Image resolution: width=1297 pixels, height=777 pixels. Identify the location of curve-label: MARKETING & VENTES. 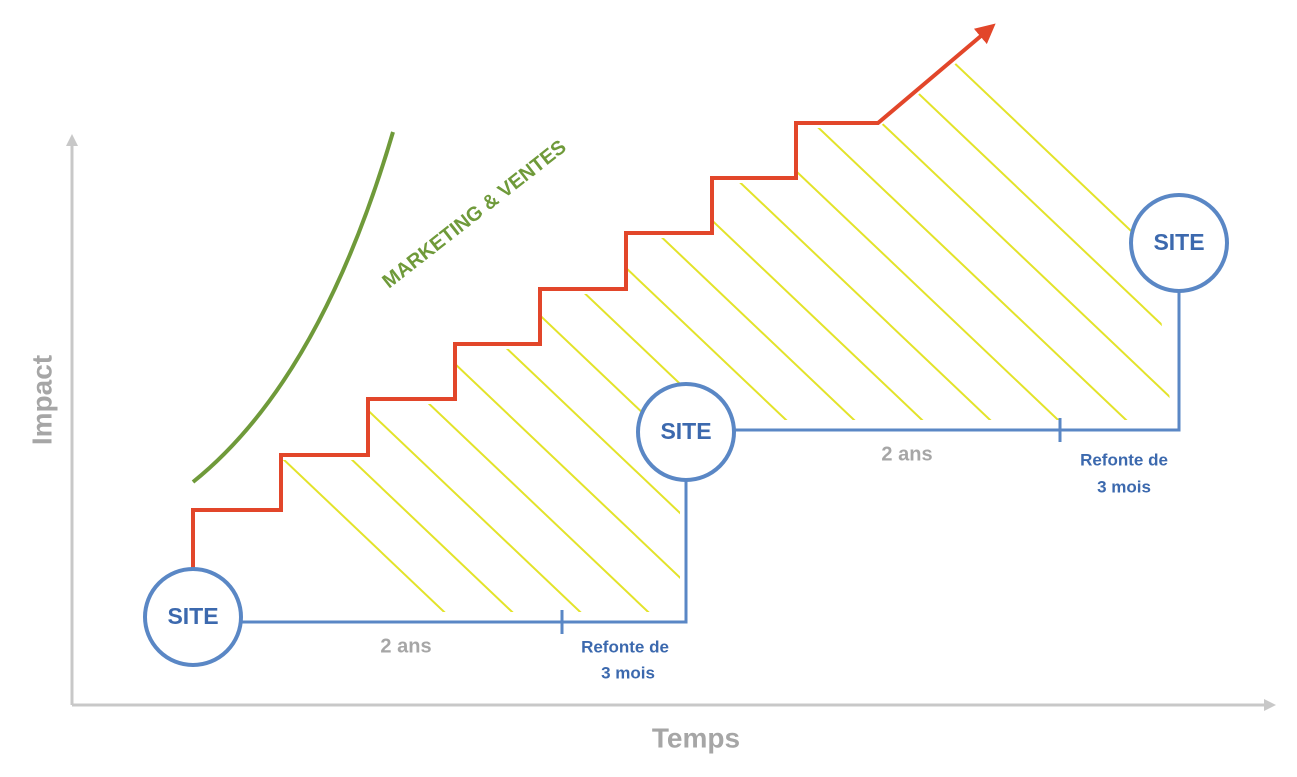
(474, 214).